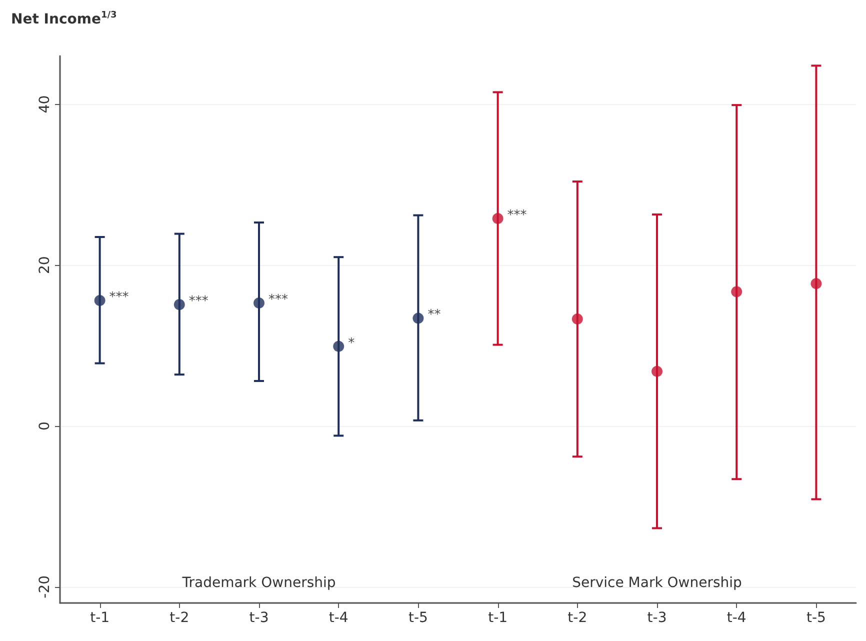 The image size is (866, 641). I want to click on data-label: *, so click(352, 343).